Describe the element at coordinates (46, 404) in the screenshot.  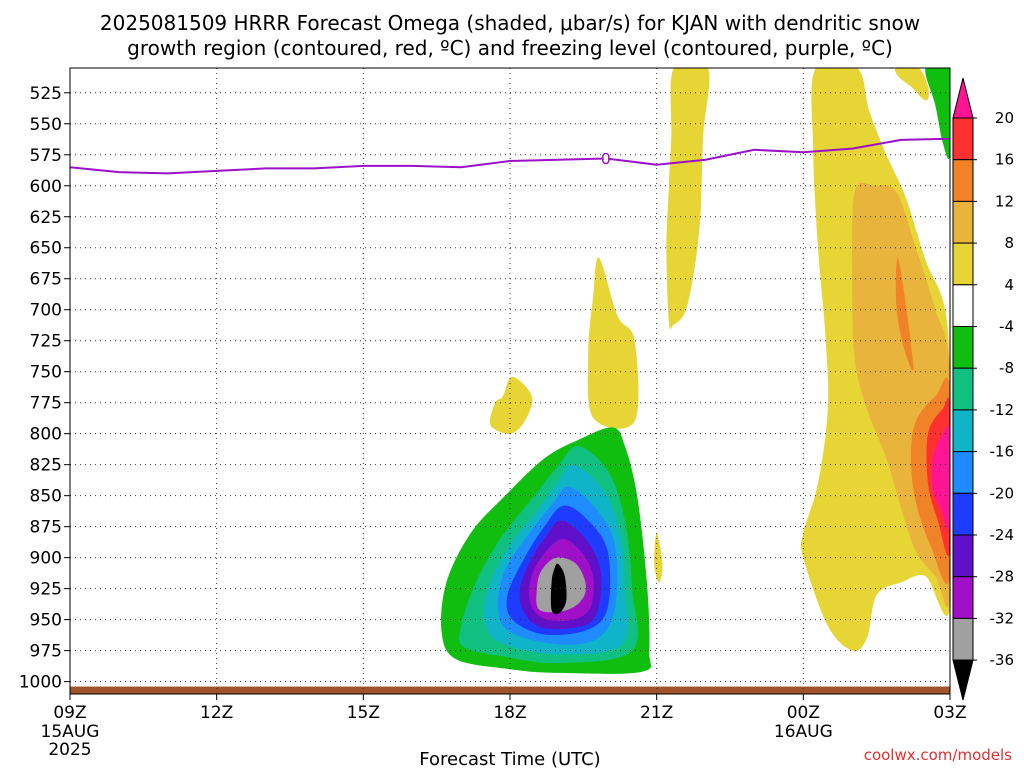
I see `y-tick-label: 775` at that location.